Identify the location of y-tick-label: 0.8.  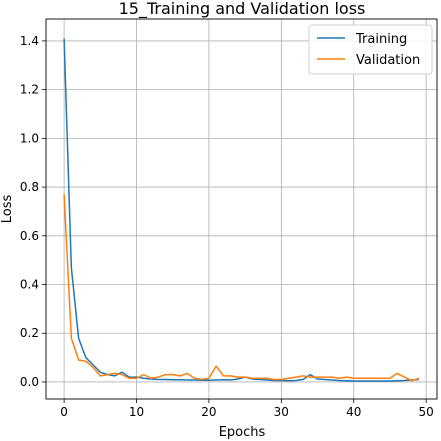
(29, 187).